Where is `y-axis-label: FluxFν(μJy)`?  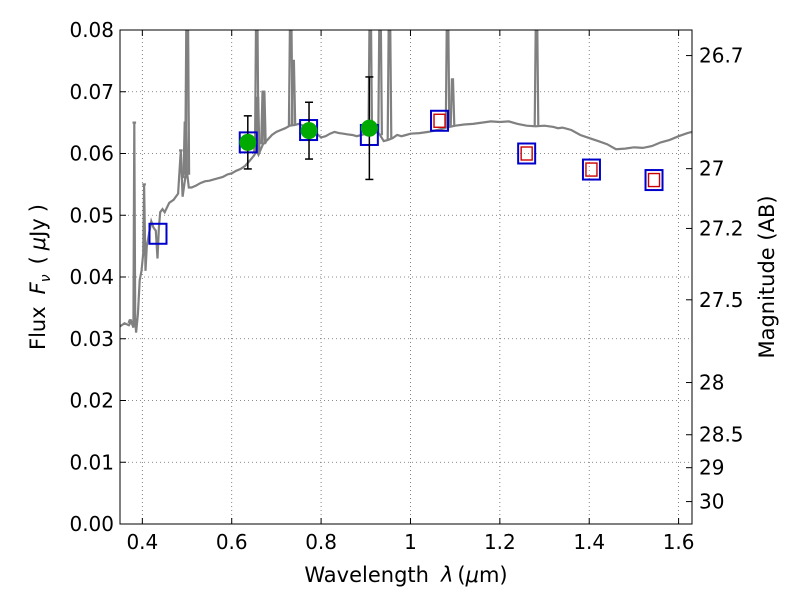 y-axis-label: FluxFν(μJy) is located at coordinates (40, 277).